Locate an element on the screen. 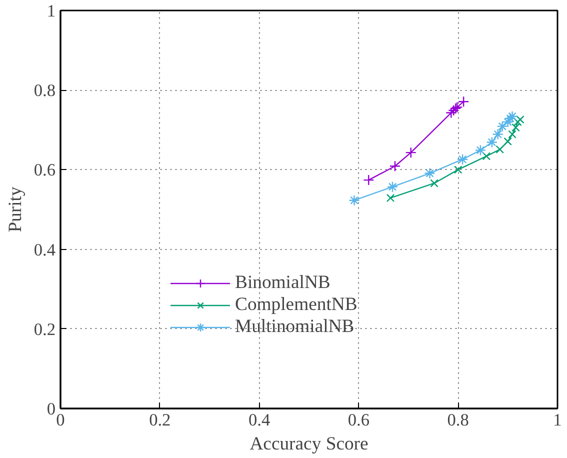  y-tick-label: 0.6 is located at coordinates (45, 170).